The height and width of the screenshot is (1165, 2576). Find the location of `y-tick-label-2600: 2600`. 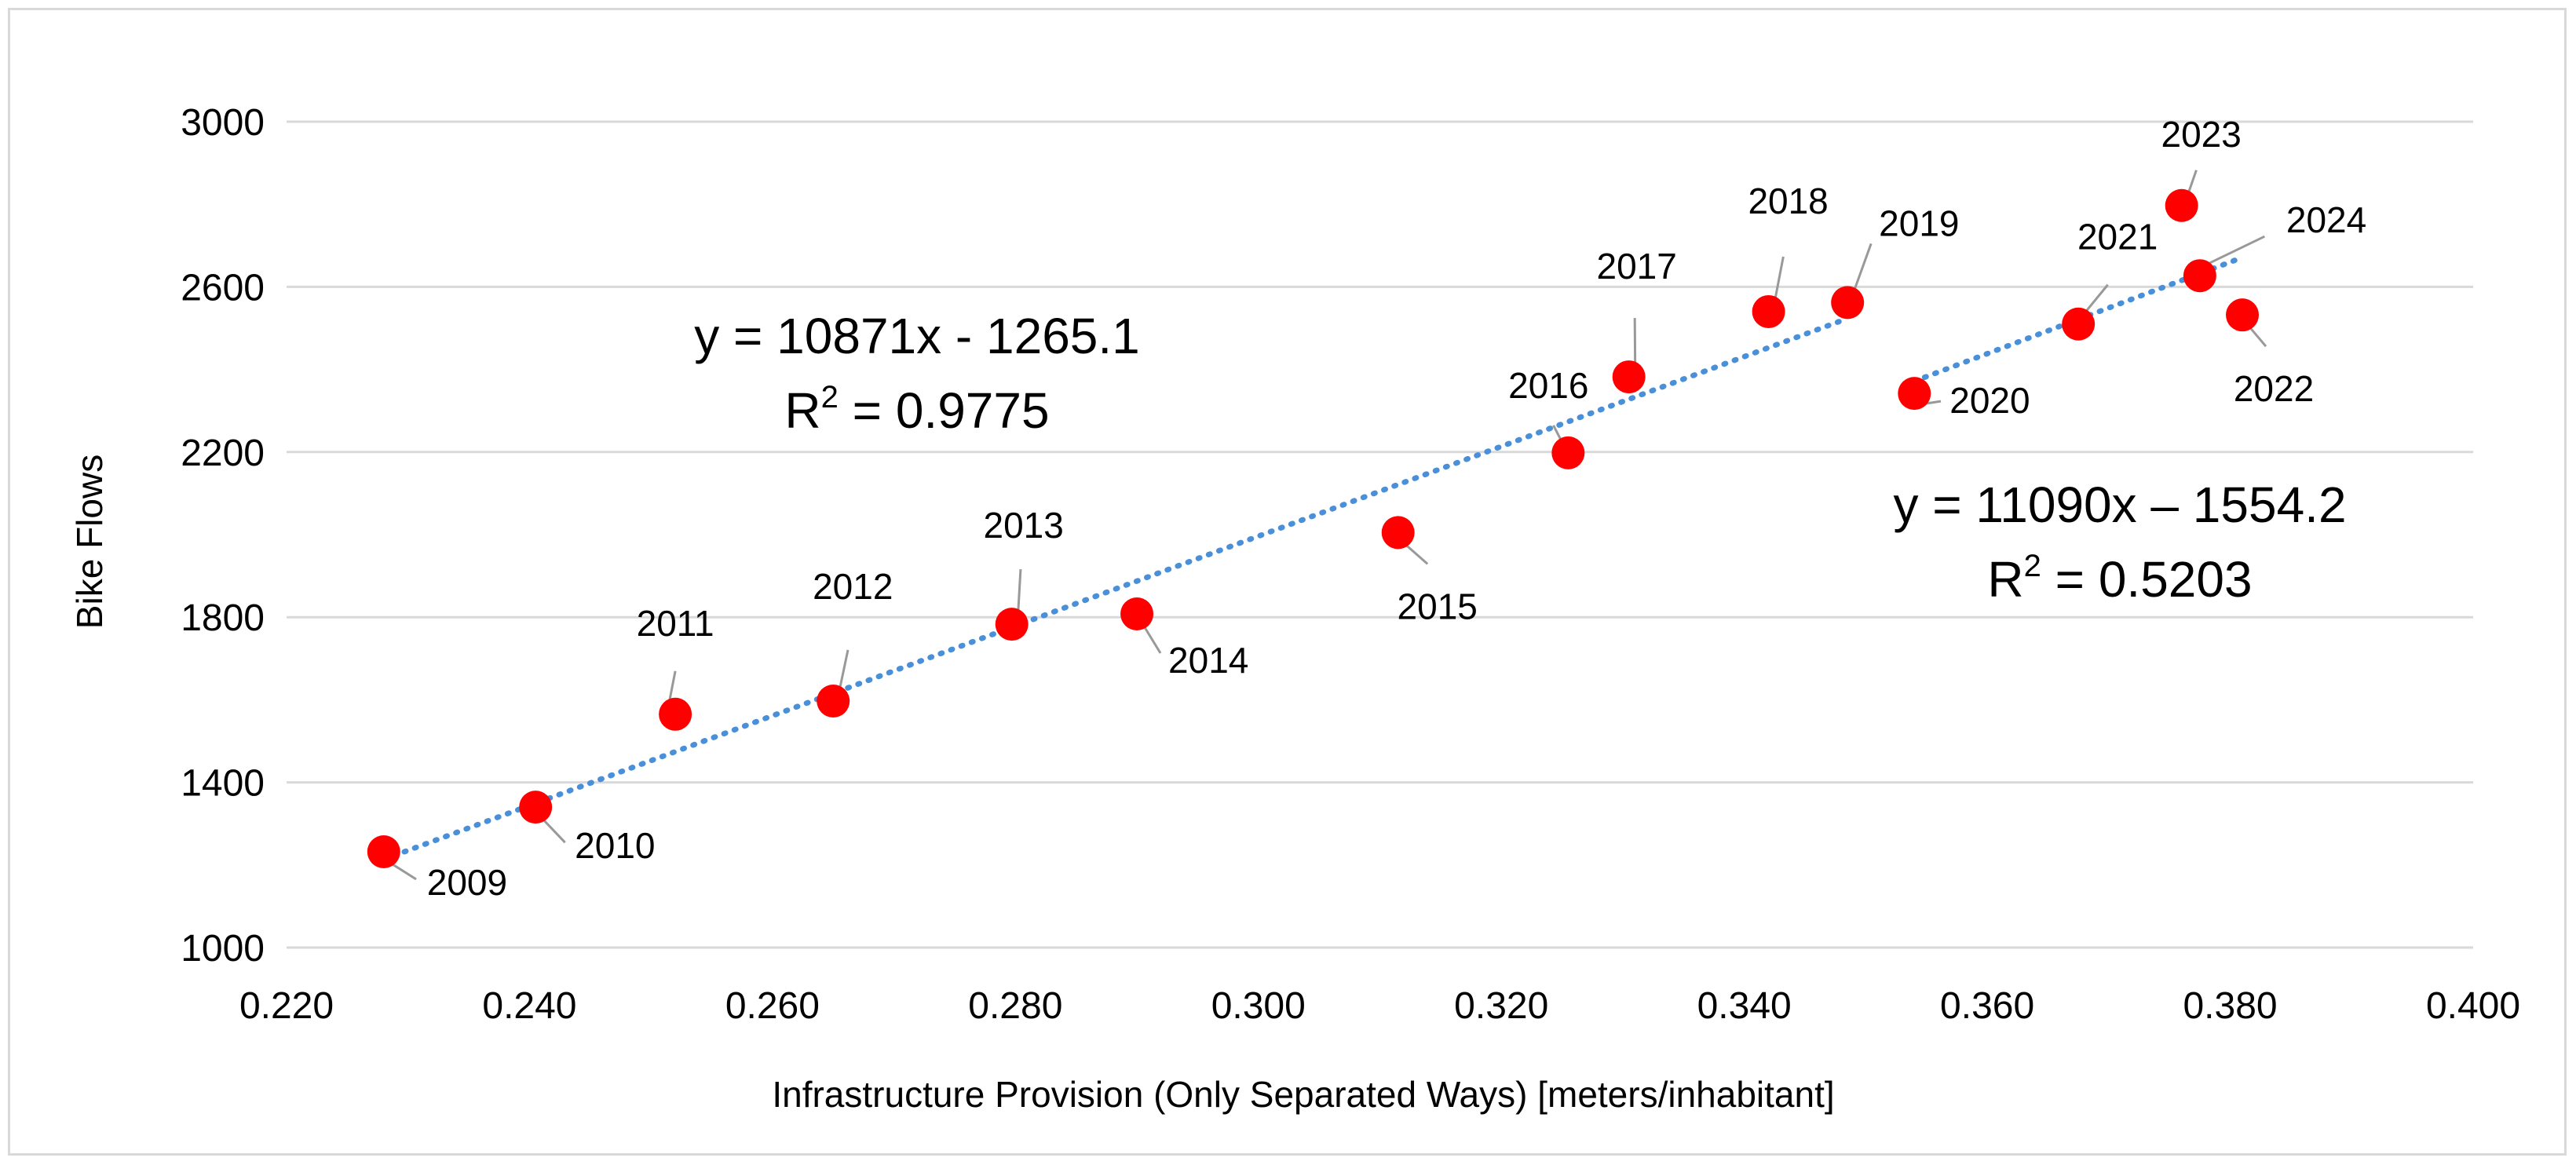

y-tick-label-2600: 2600 is located at coordinates (223, 288).